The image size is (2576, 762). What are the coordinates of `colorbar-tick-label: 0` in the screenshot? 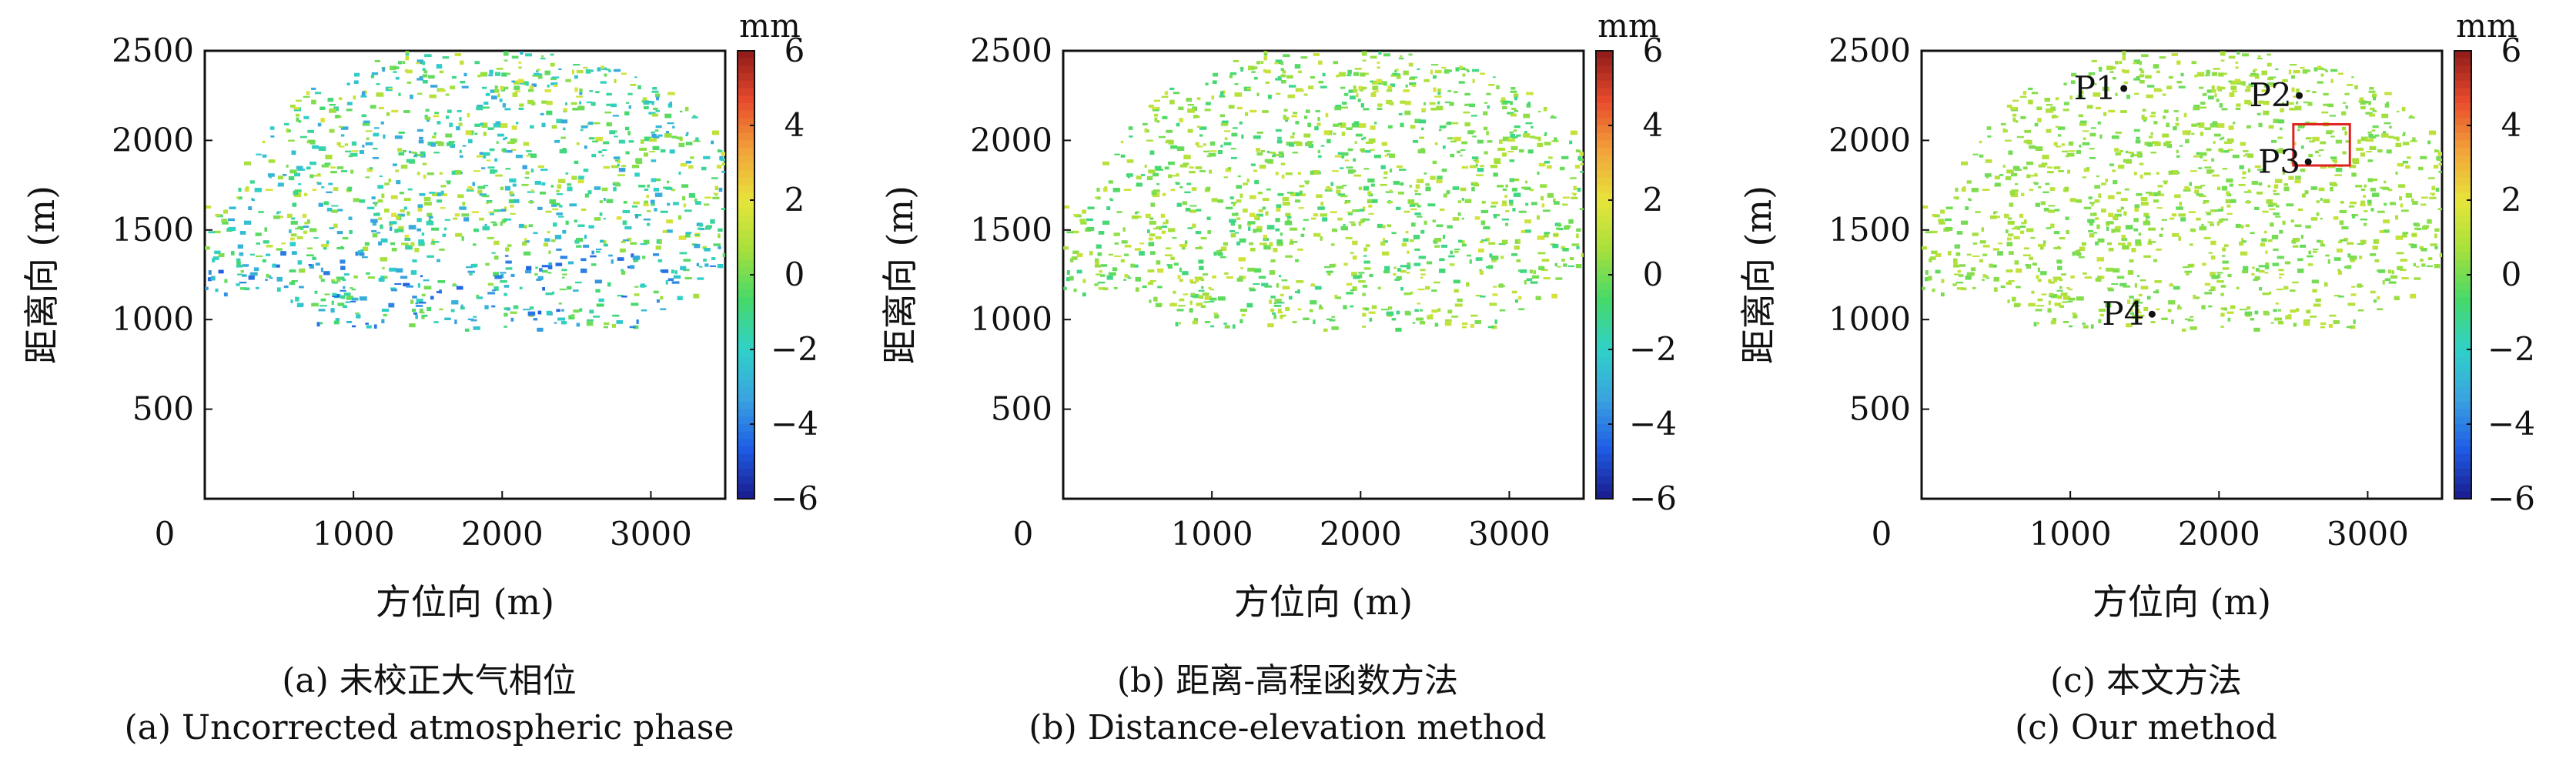 It's located at (1654, 274).